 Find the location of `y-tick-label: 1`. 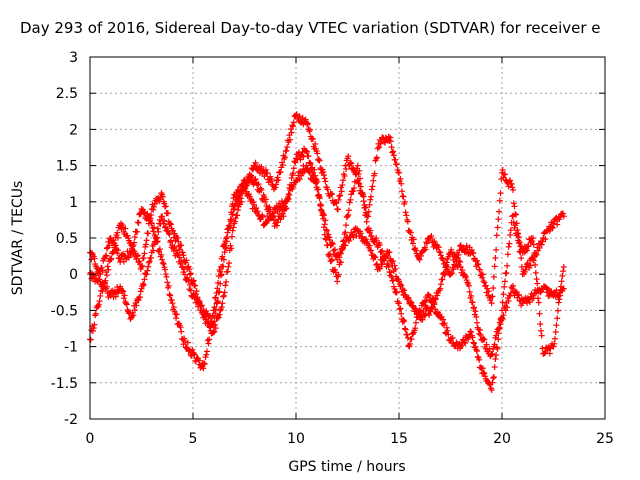

y-tick-label: 1 is located at coordinates (73, 203).